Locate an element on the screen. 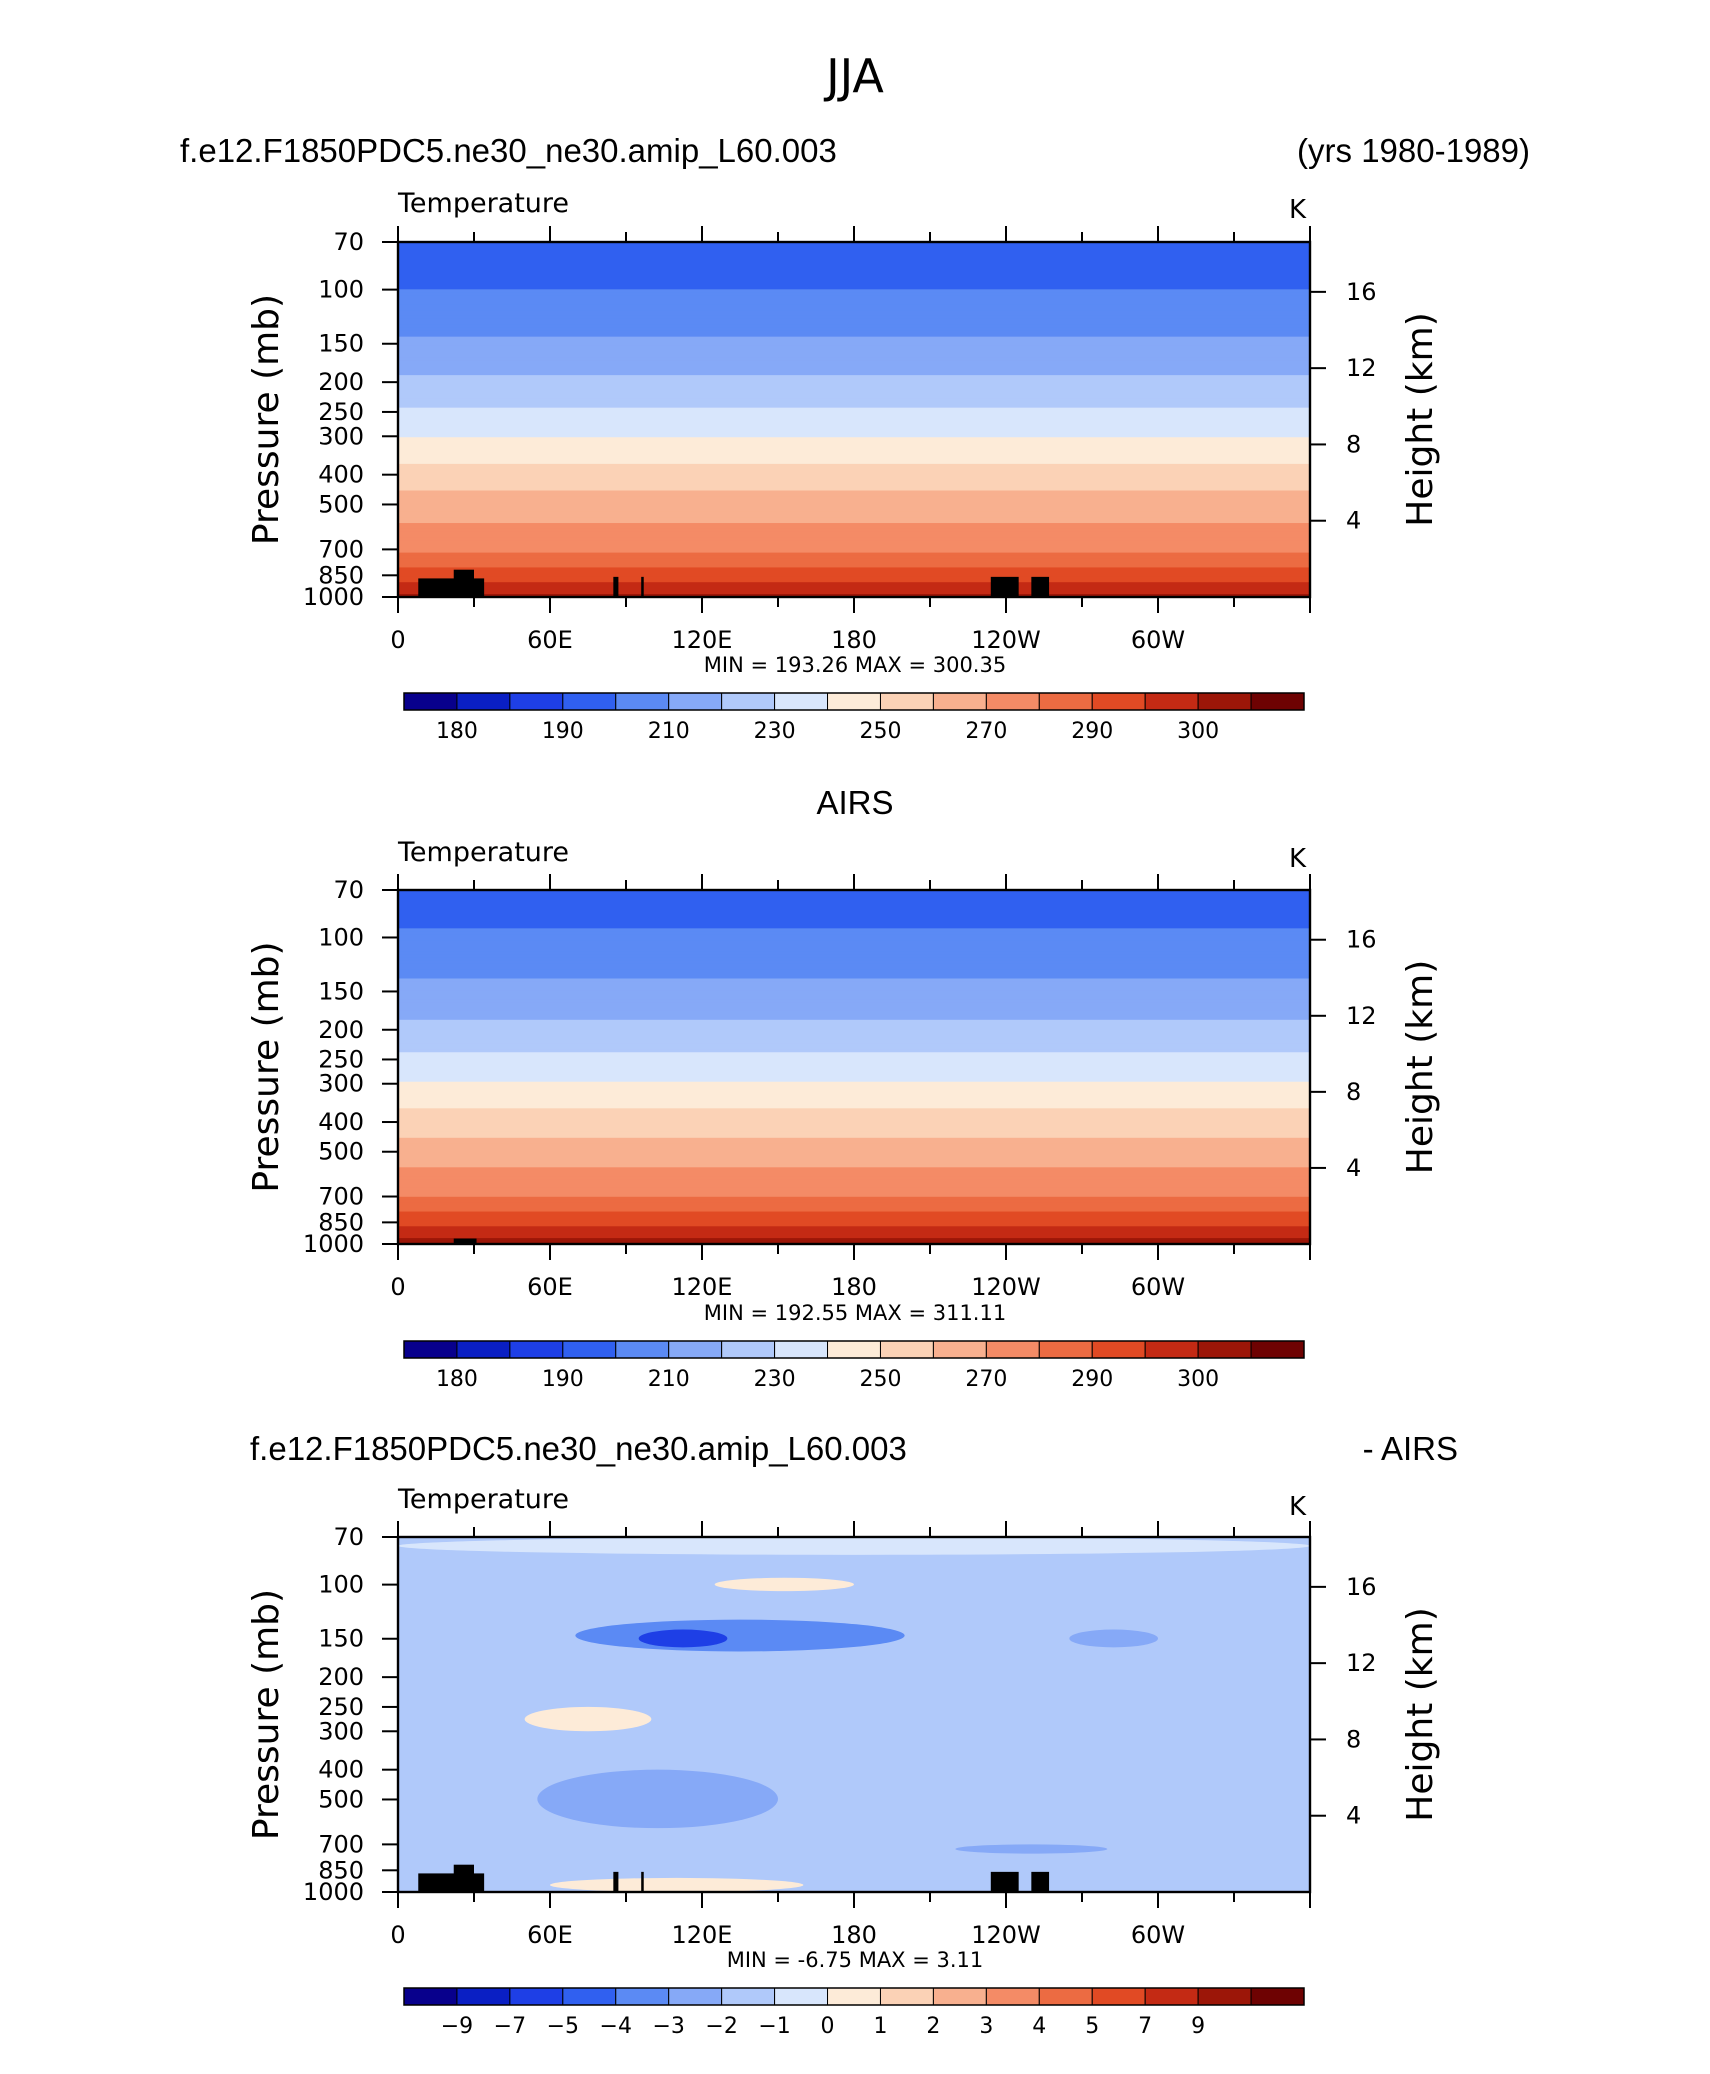 The height and width of the screenshot is (2074, 1710). colorbar-label: 250 is located at coordinates (880, 731).